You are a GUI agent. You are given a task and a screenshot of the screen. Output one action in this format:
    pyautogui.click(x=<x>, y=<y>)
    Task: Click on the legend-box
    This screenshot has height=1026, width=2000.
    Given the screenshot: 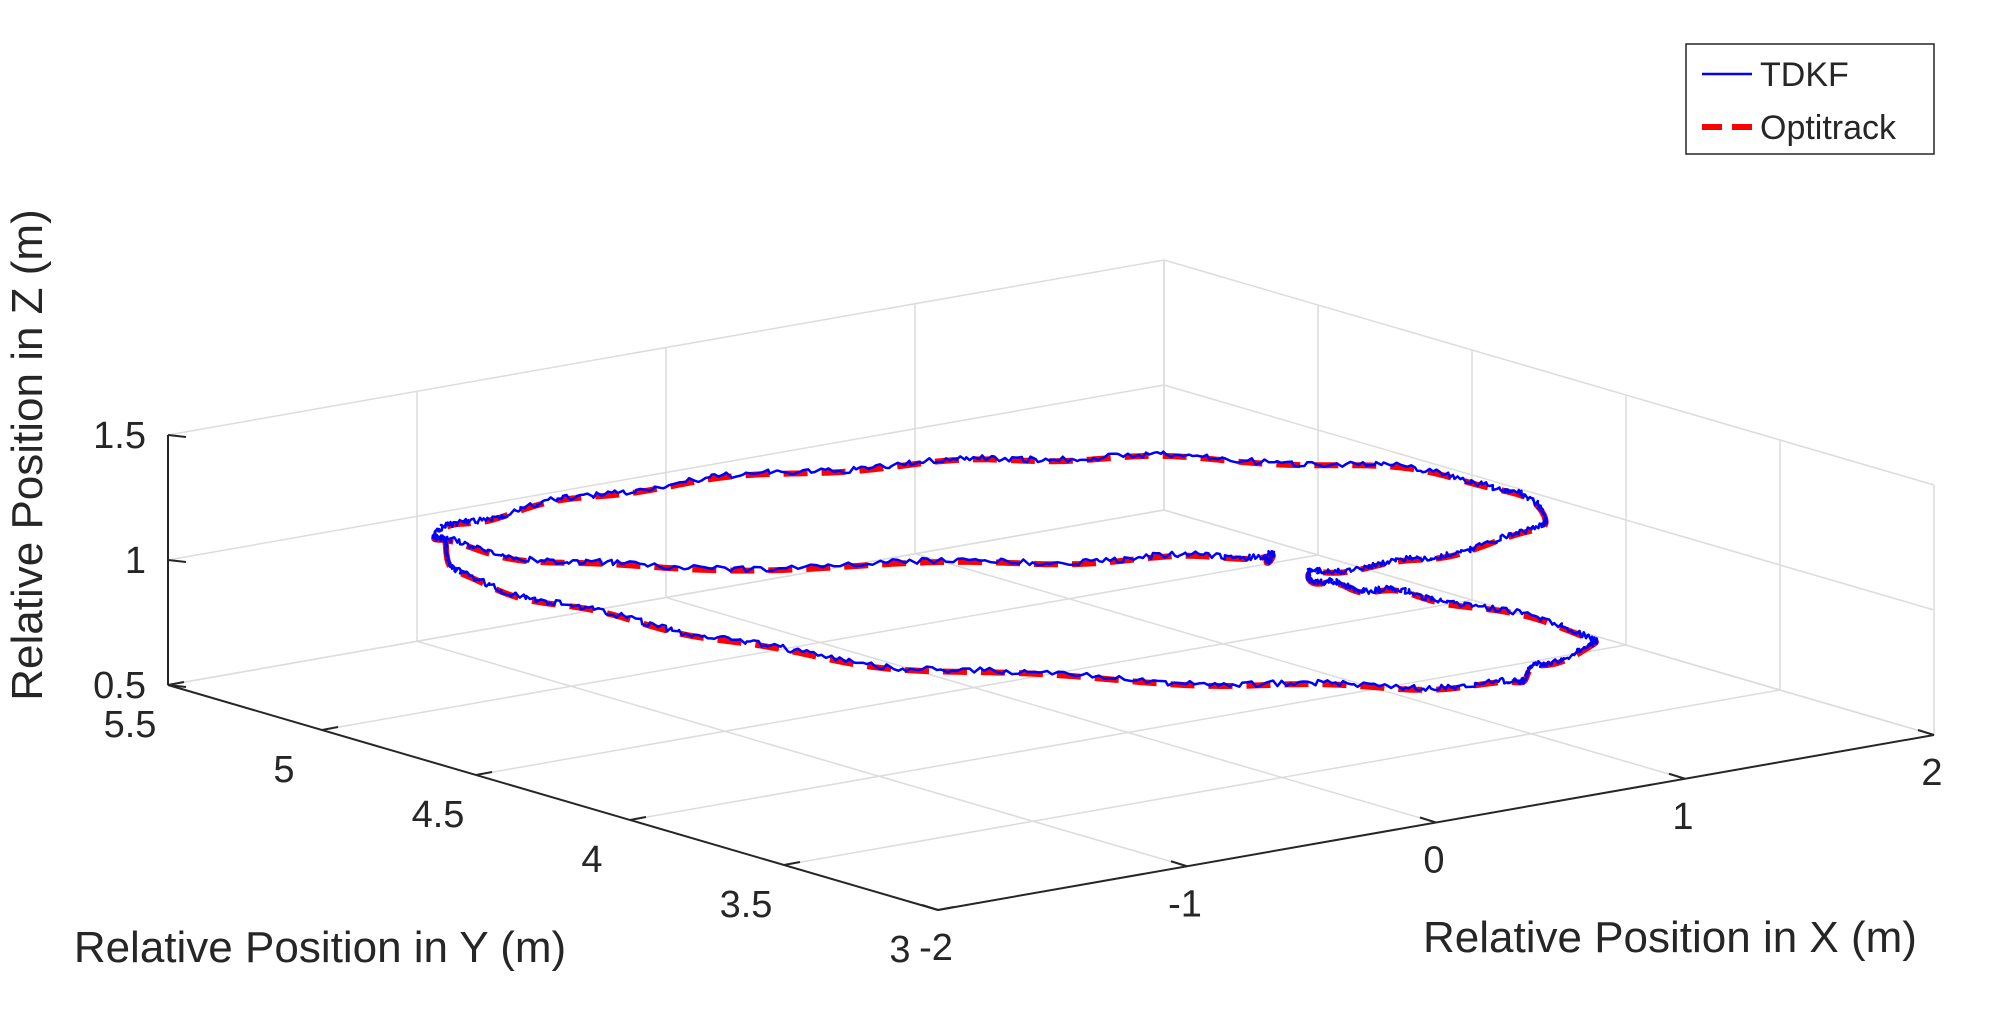 What is the action you would take?
    pyautogui.click(x=1810, y=99)
    